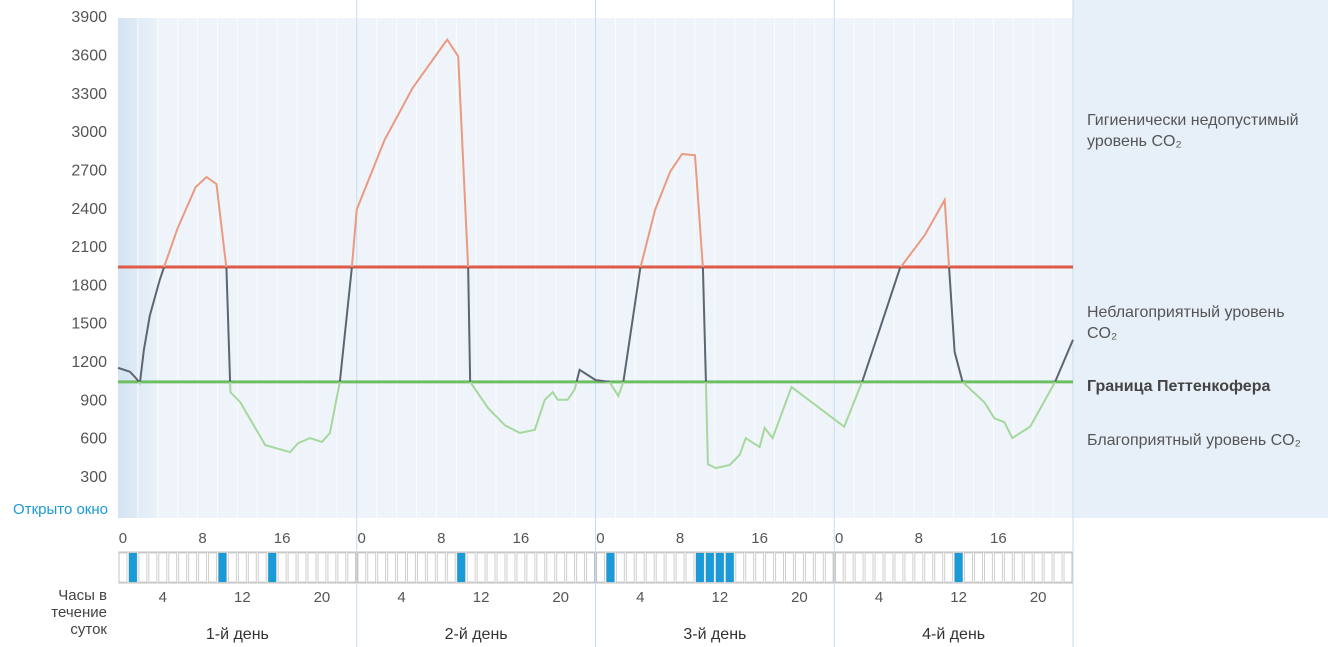 This screenshot has width=1328, height=647. I want to click on y-tick-label: 2100, so click(89, 247).